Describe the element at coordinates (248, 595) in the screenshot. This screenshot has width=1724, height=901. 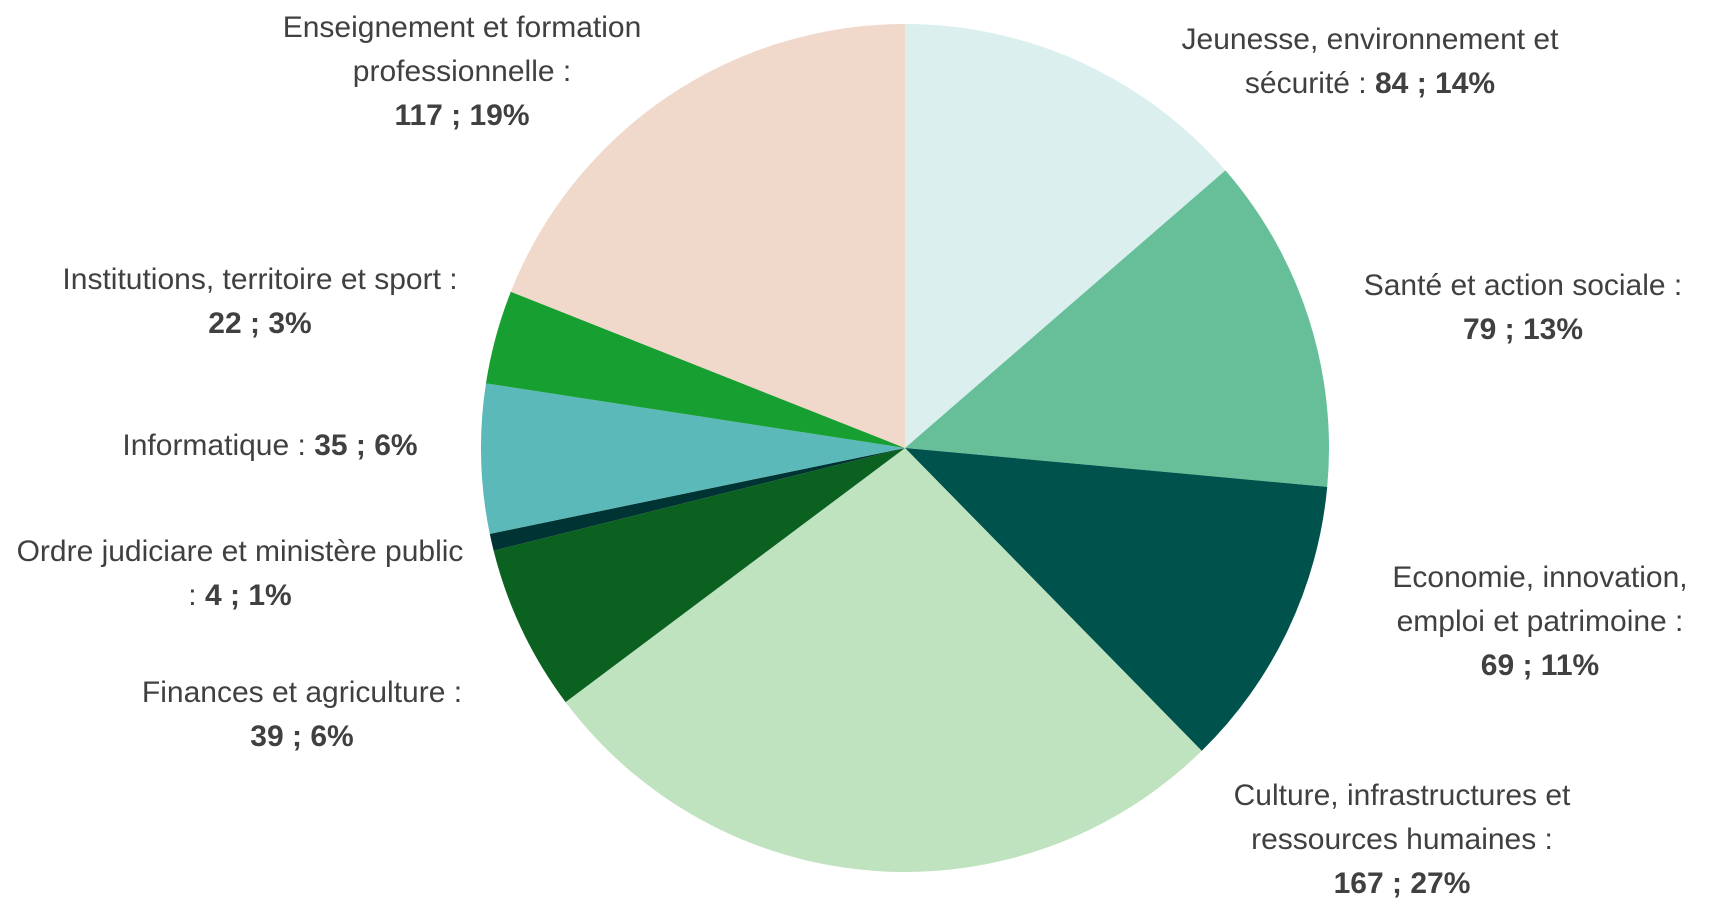
I see `value-label: 4 ; 1%` at that location.